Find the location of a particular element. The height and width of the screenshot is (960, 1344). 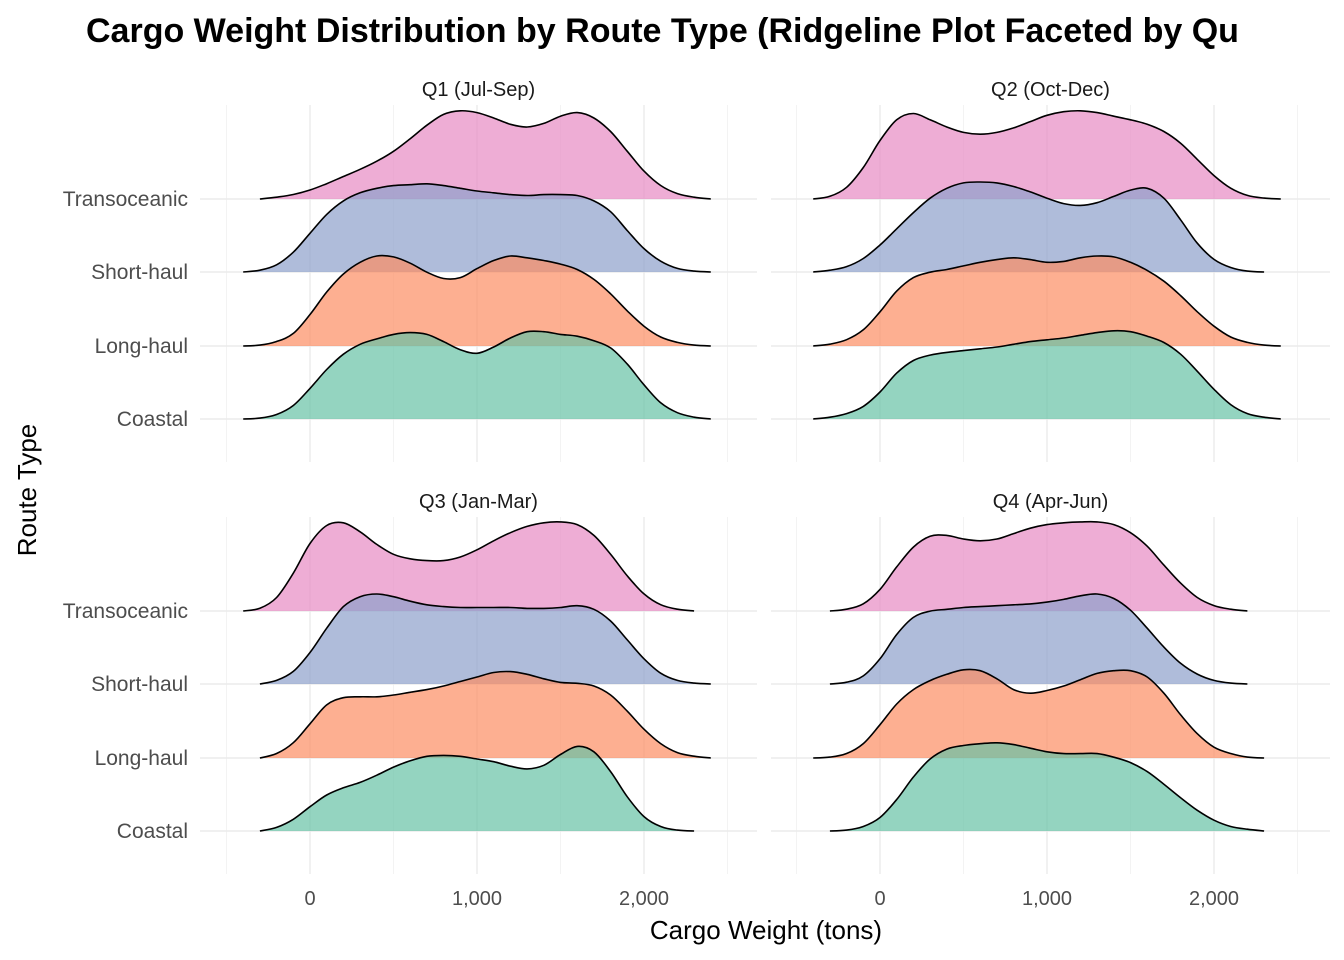

facet-strip-label: Q1 (Jul-Sep) is located at coordinates (478, 90).